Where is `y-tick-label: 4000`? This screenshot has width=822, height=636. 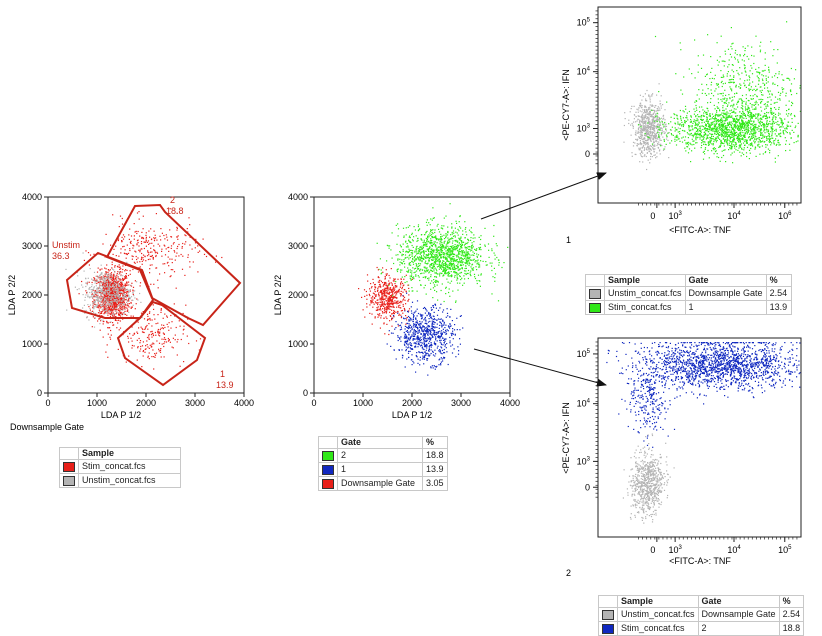
y-tick-label: 4000 is located at coordinates (298, 197).